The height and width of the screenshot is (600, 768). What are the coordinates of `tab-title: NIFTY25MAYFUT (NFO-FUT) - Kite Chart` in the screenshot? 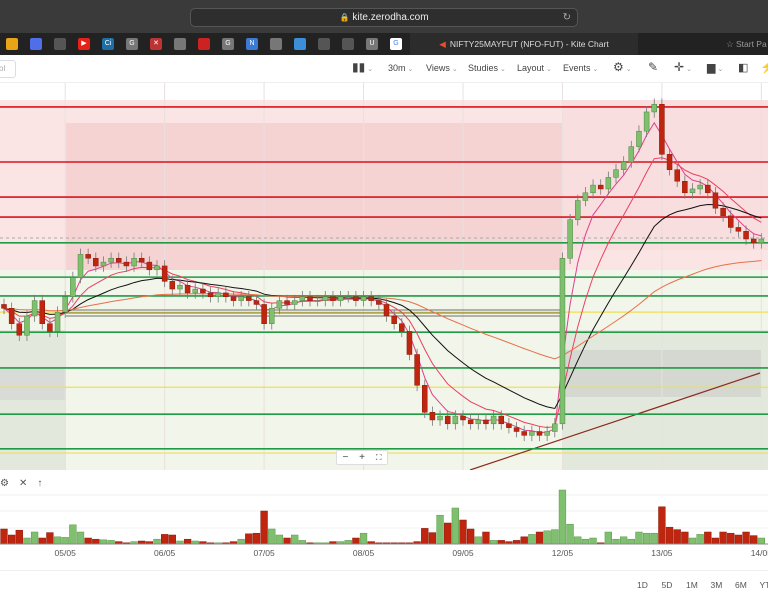 It's located at (529, 44).